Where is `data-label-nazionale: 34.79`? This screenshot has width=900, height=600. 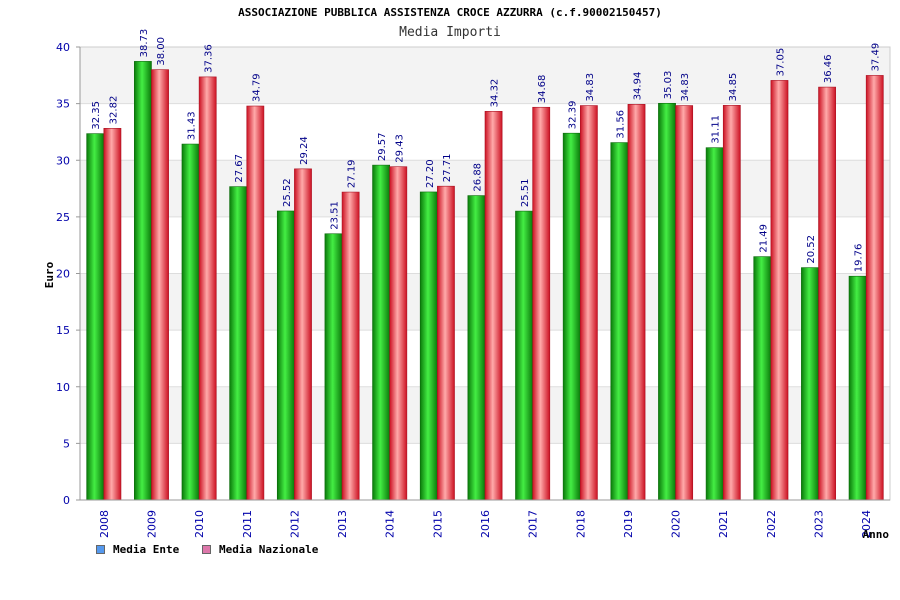 data-label-nazionale: 34.79 is located at coordinates (256, 87).